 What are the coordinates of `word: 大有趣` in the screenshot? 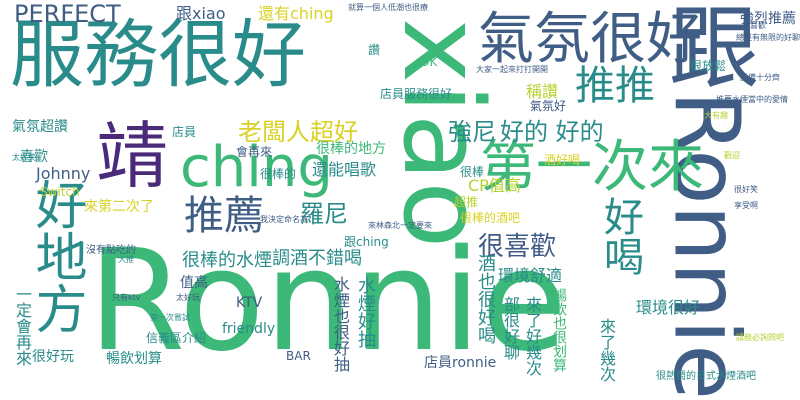 It's located at (716, 115).